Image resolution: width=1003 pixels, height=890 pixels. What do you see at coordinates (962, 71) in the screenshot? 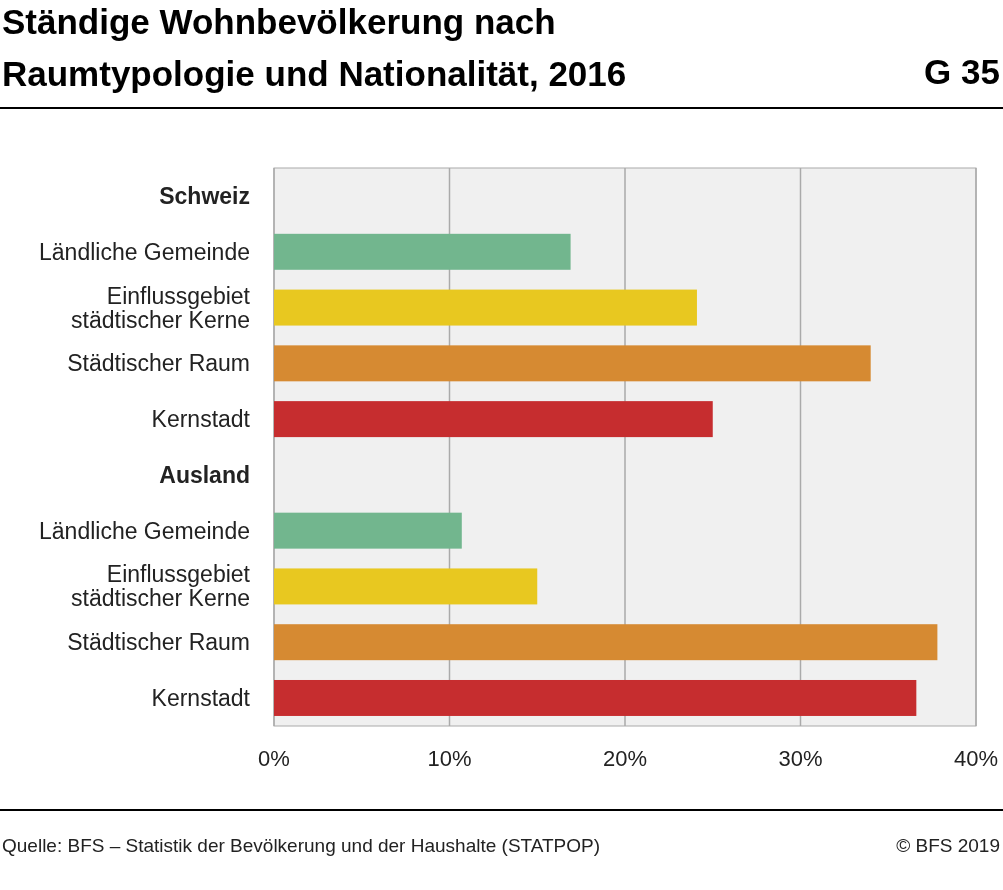
I see `text: G 35` at bounding box center [962, 71].